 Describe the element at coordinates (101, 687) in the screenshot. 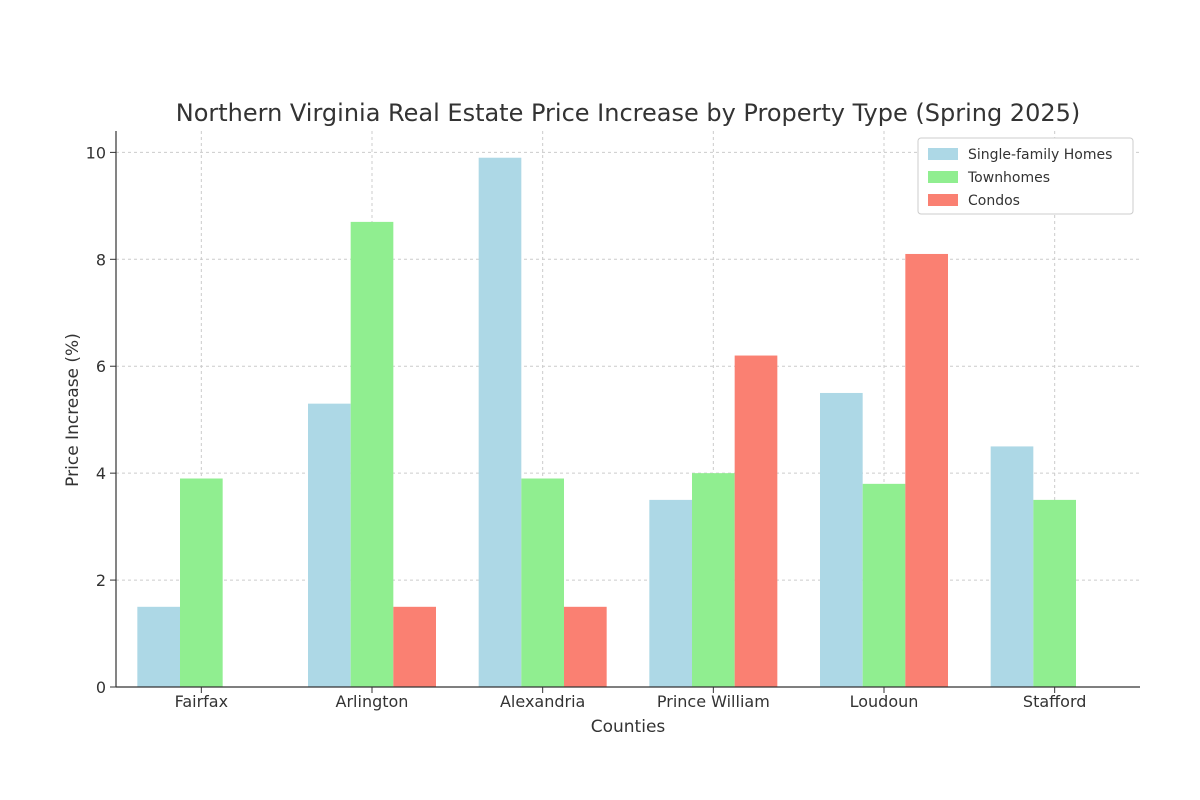

I see `y-tick-label: 0` at that location.